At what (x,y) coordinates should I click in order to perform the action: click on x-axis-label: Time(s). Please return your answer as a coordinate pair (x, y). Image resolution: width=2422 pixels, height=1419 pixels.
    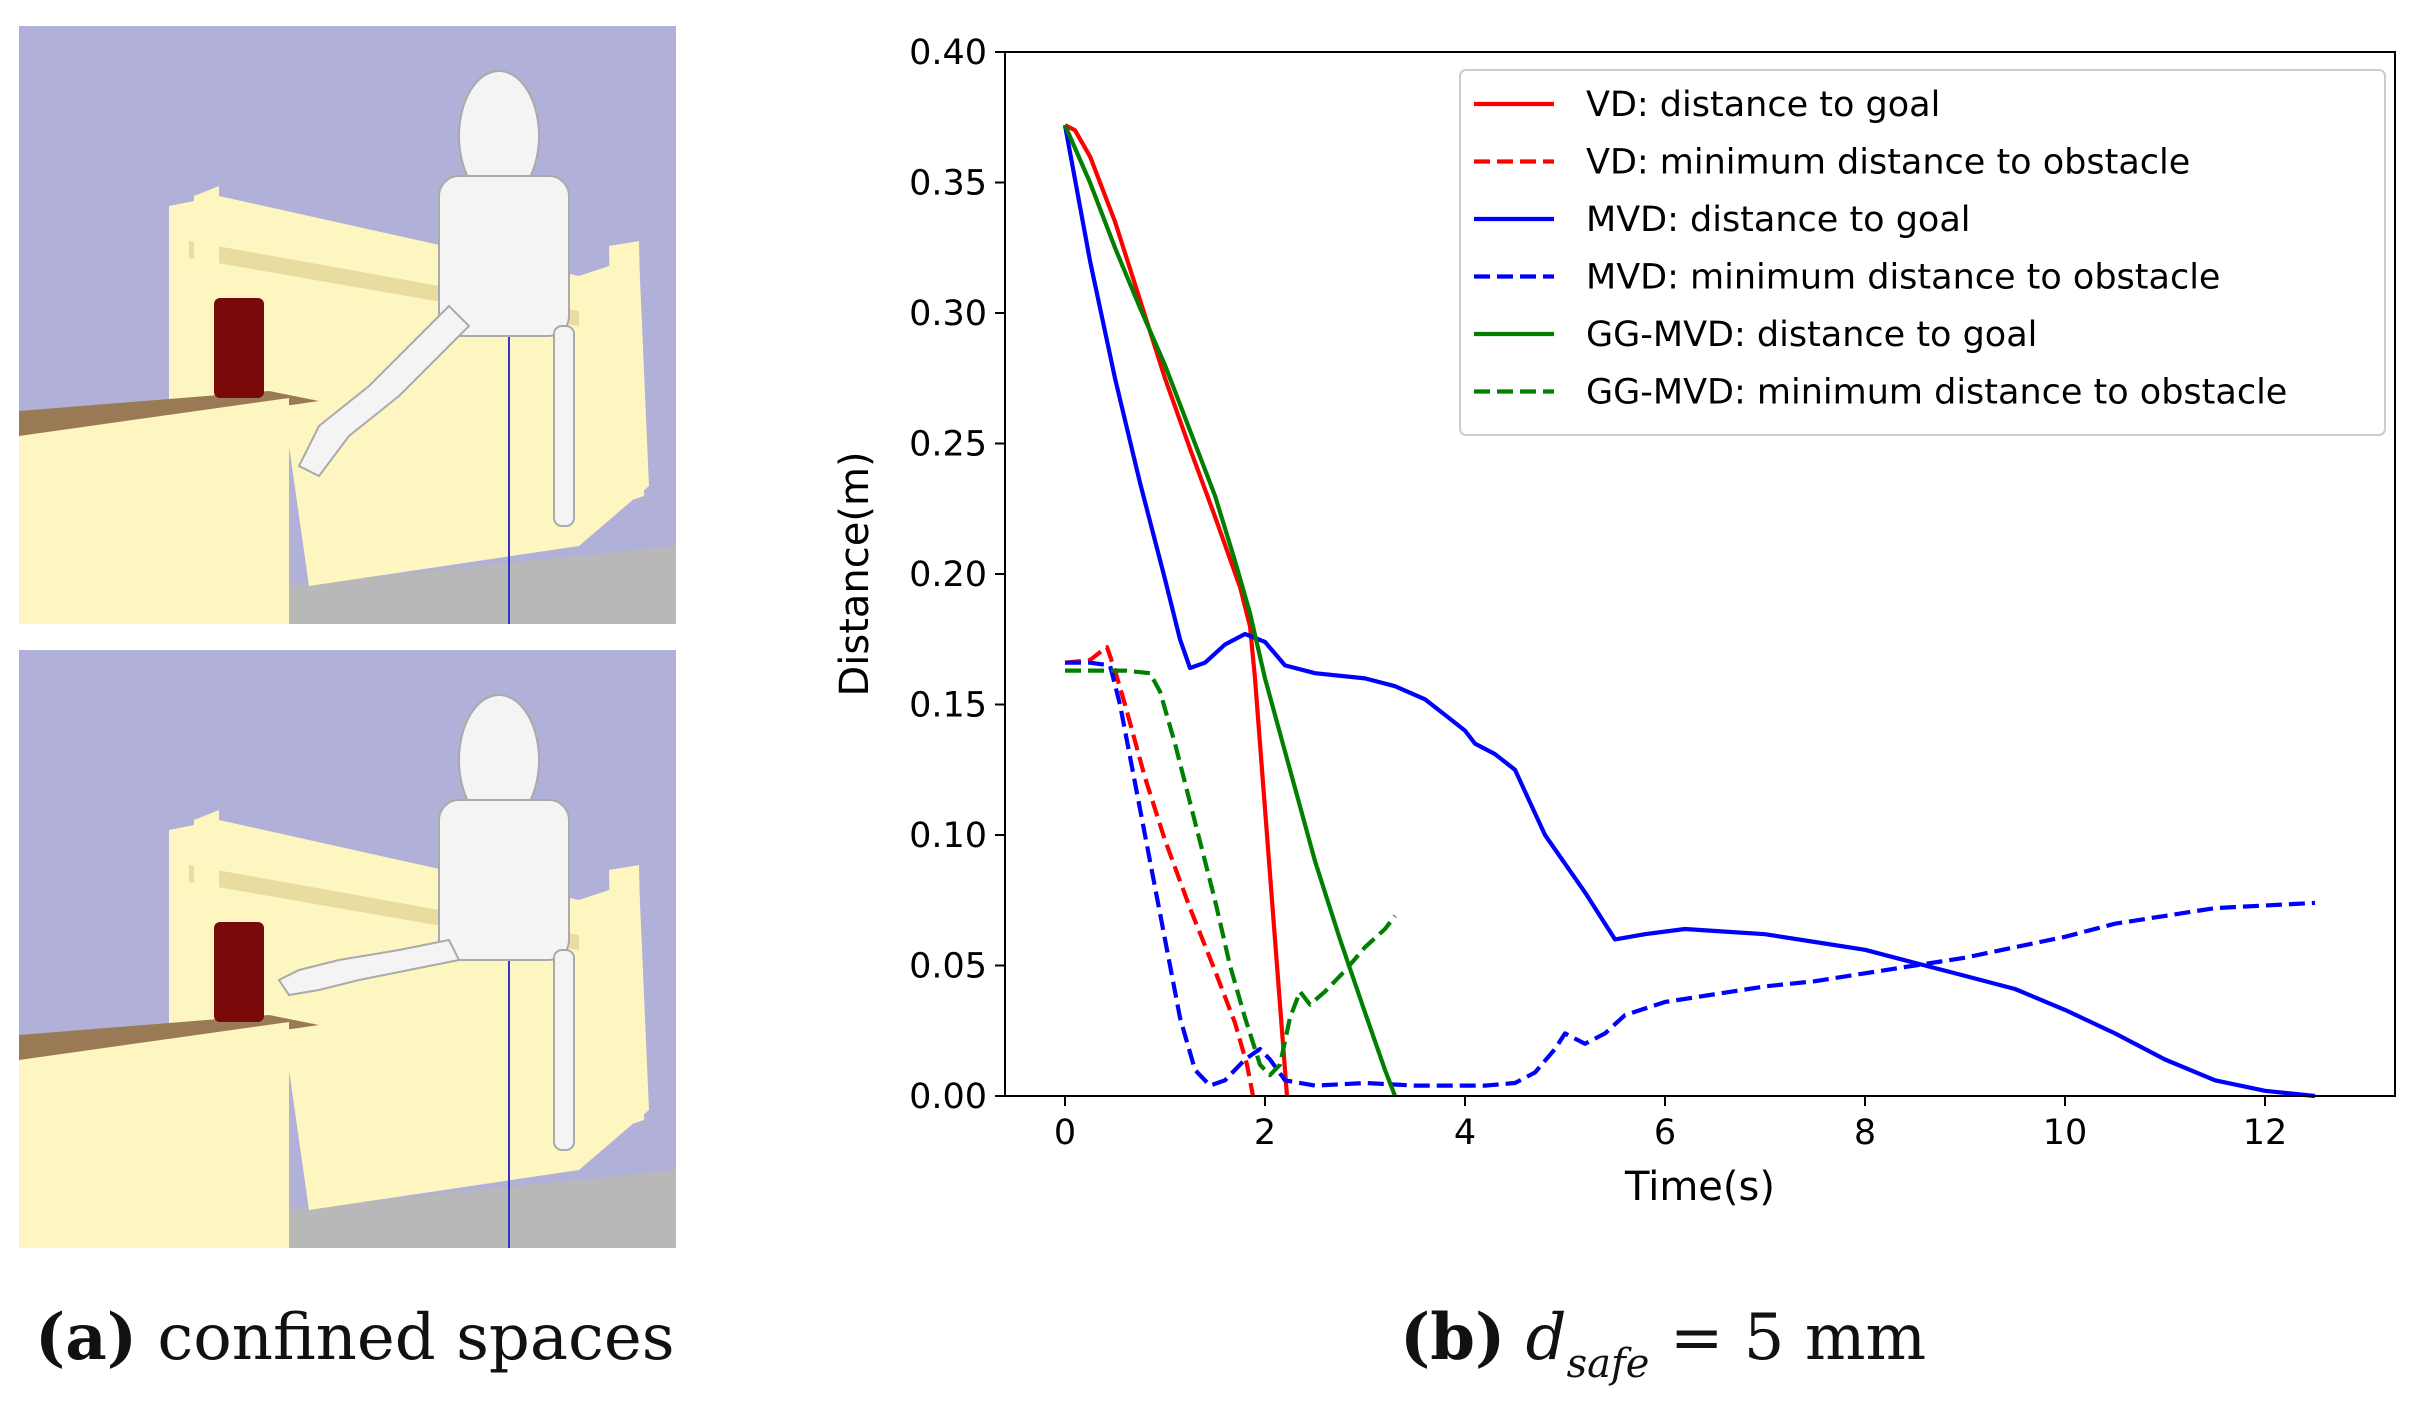
    Looking at the image, I should click on (1699, 1187).